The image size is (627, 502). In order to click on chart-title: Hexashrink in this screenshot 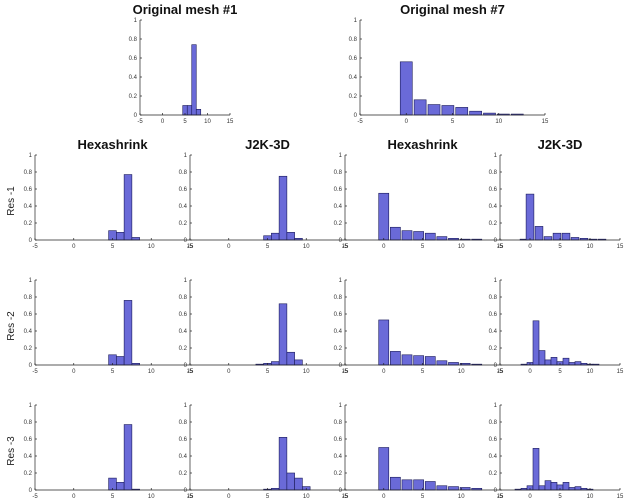, I will do `click(422, 144)`.